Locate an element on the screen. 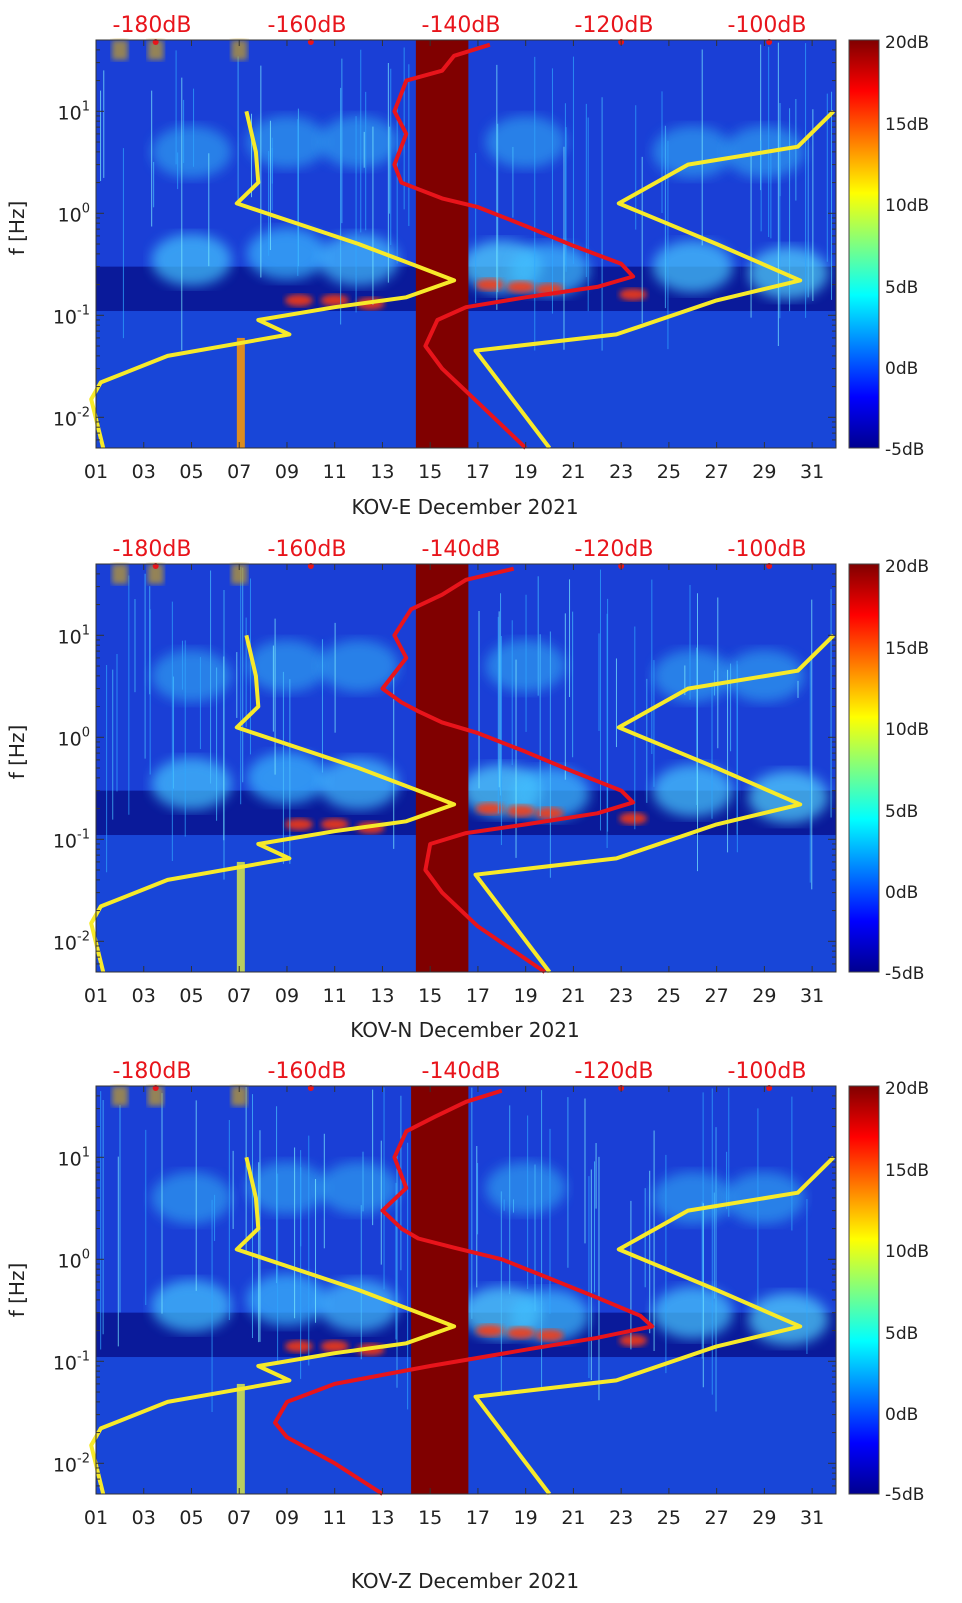 The image size is (962, 1603). colorbar-tick: 5dB is located at coordinates (901, 1334).